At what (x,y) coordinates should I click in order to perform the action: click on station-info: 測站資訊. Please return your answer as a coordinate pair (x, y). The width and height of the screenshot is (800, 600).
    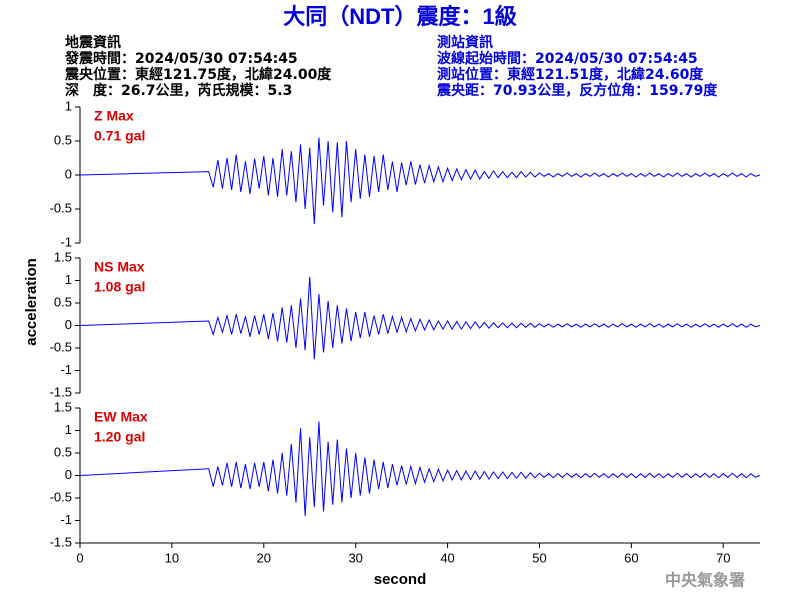
    Looking at the image, I should click on (465, 42).